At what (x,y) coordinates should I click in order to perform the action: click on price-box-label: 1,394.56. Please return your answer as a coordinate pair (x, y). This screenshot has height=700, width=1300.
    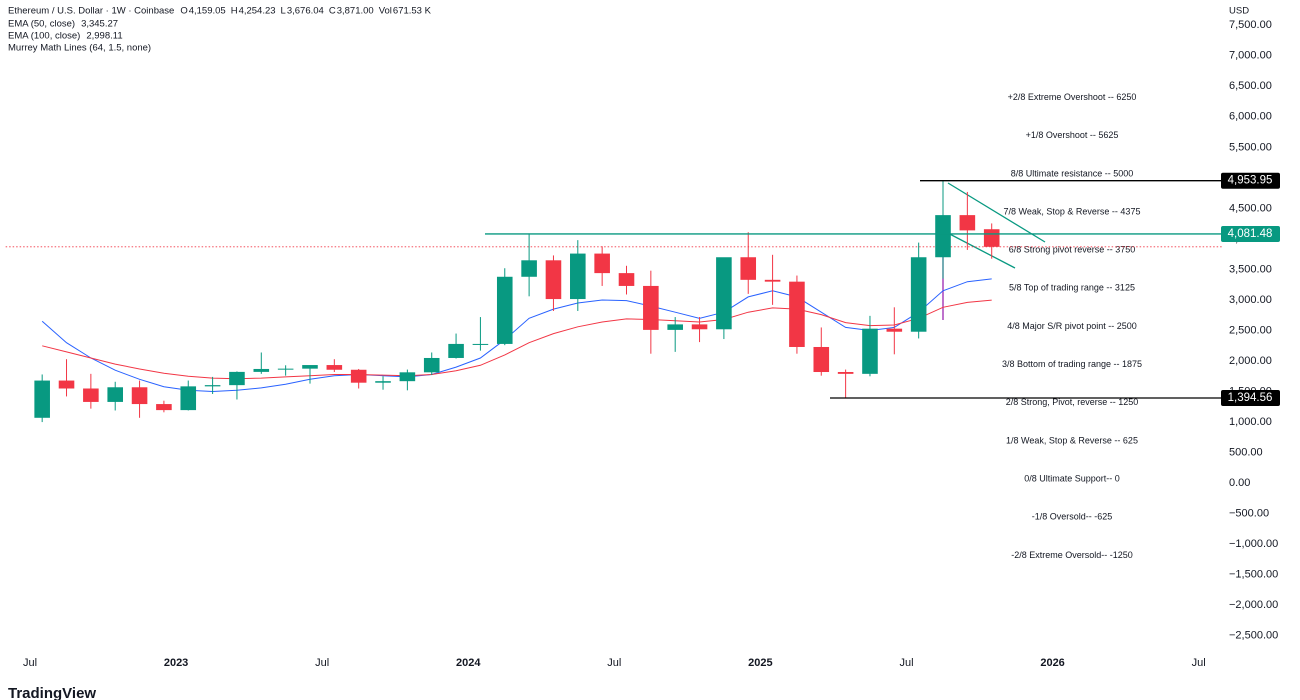
    Looking at the image, I should click on (1250, 398).